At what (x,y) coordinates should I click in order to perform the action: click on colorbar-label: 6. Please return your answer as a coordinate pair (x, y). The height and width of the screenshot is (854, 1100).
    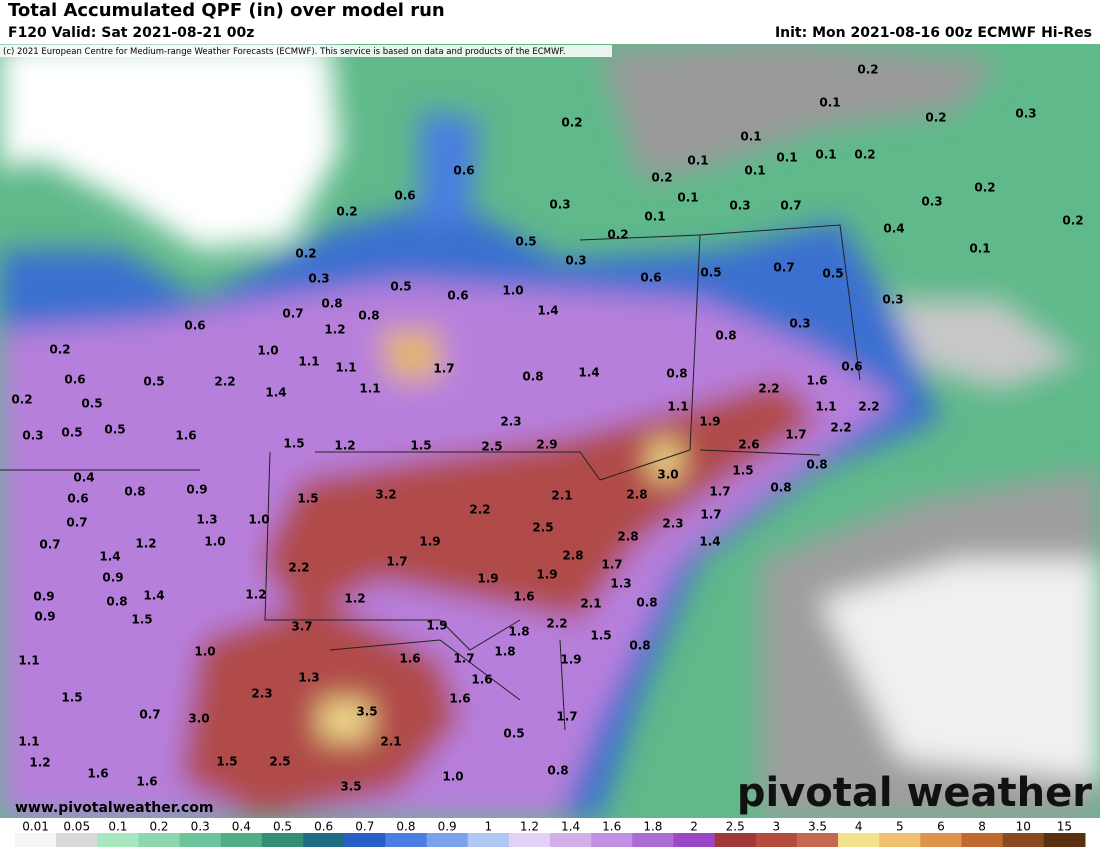
    Looking at the image, I should click on (941, 827).